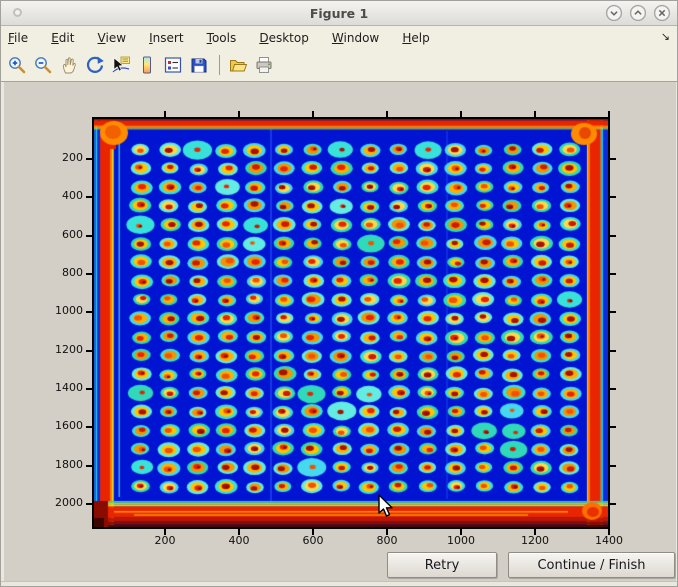 This screenshot has height=587, width=678. Describe the element at coordinates (165, 540) in the screenshot. I see `x-tick-label: 200` at that location.